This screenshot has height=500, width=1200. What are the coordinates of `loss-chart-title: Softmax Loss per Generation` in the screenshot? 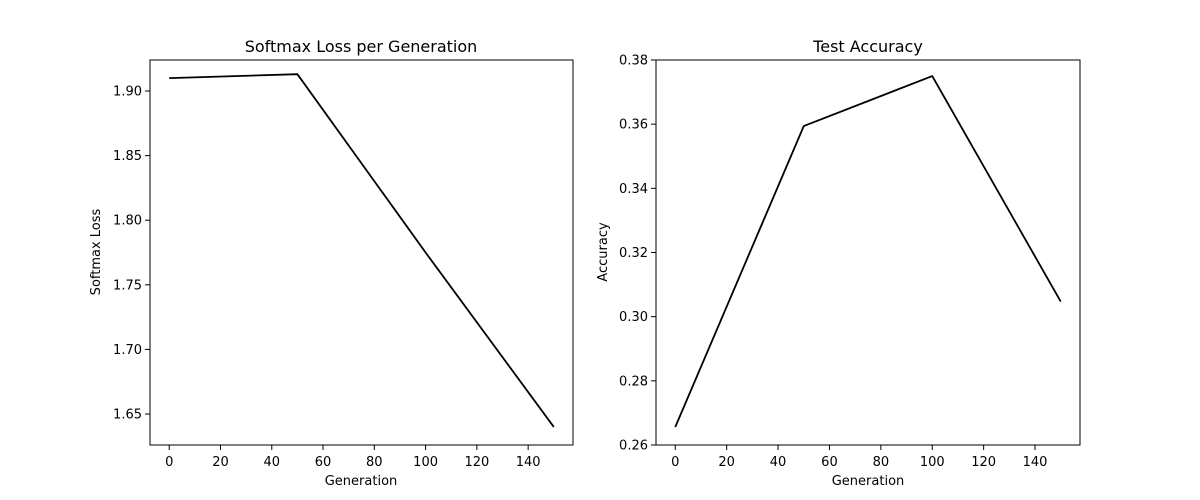 It's located at (361, 46).